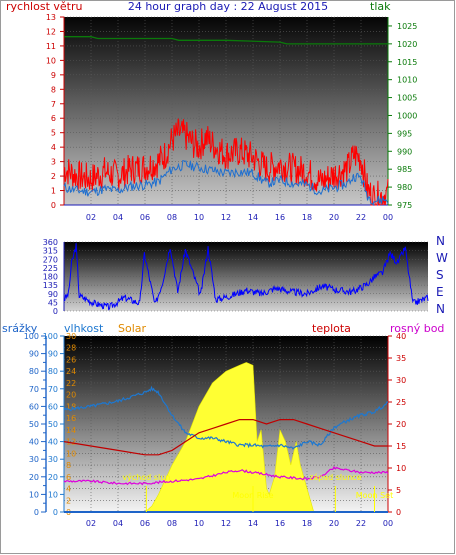  I want to click on wind-tick-label: 0, so click(53, 205).